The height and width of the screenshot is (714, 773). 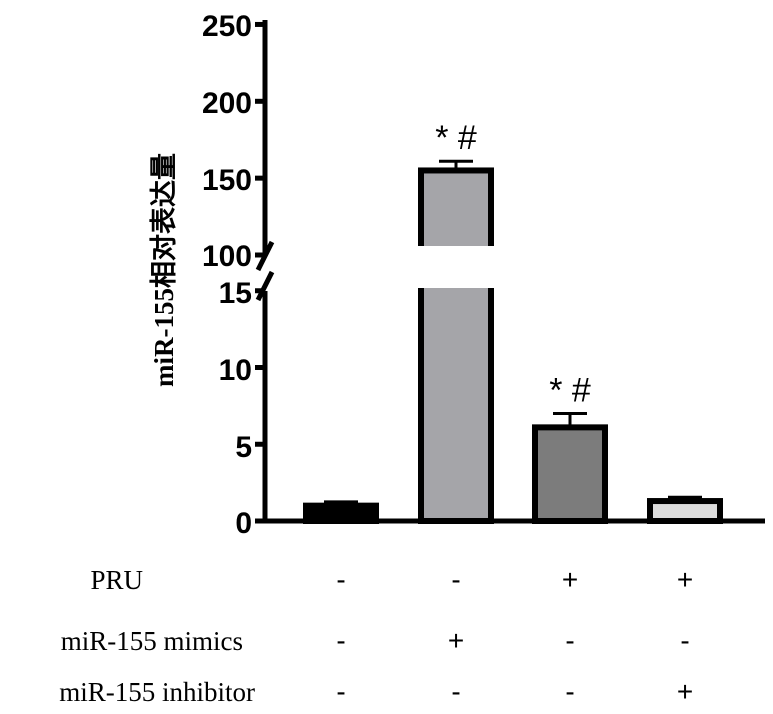 I want to click on significance-annotations: * # * #, so click(x=513, y=264).